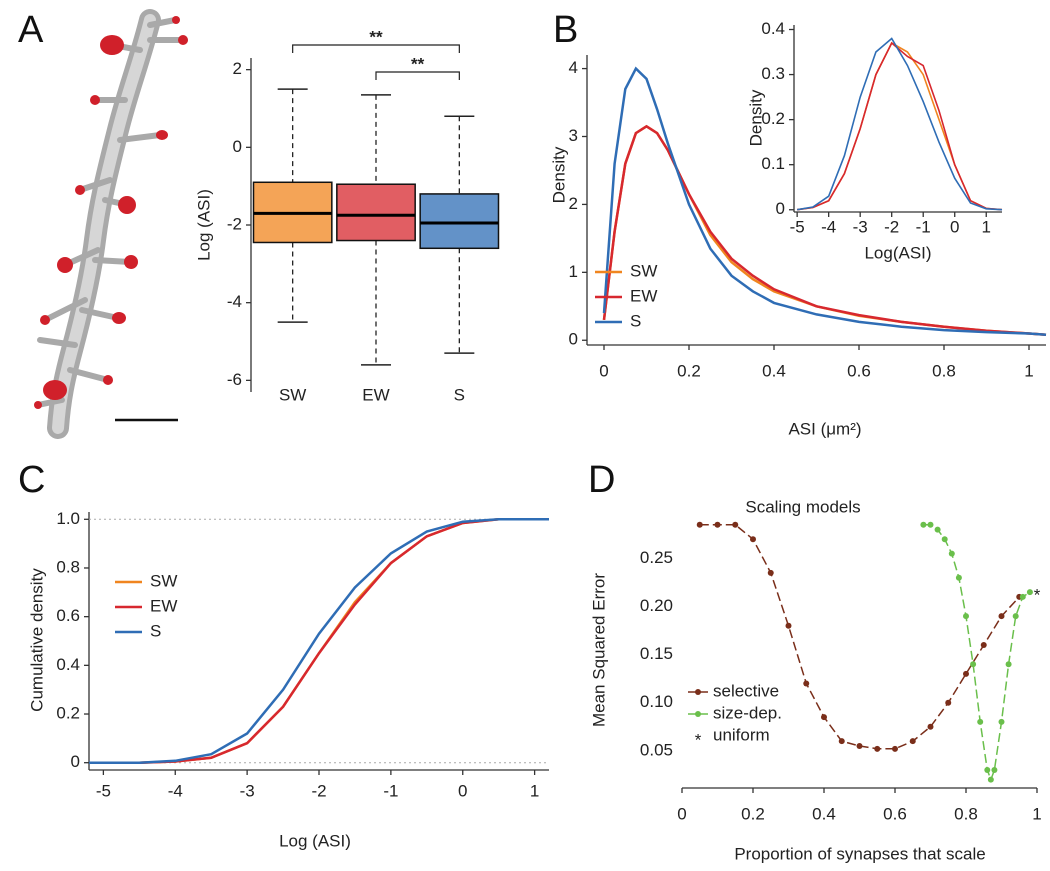  I want to click on y-tick-label: 0.15, so click(656, 653).